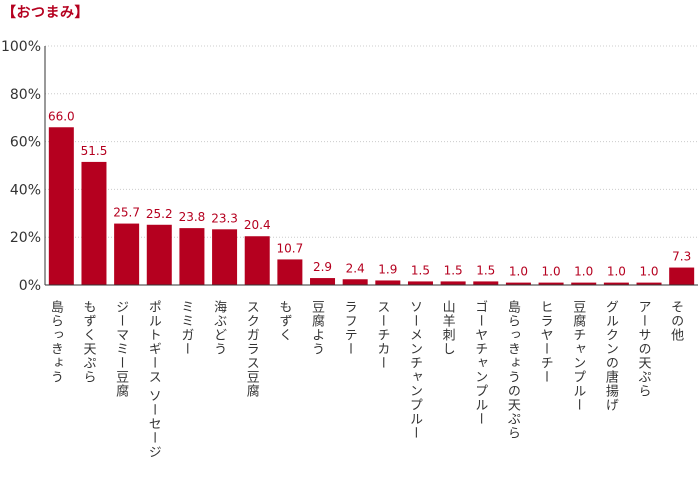  What do you see at coordinates (381, 335) in the screenshot?
I see `category-label: スーチカー` at bounding box center [381, 335].